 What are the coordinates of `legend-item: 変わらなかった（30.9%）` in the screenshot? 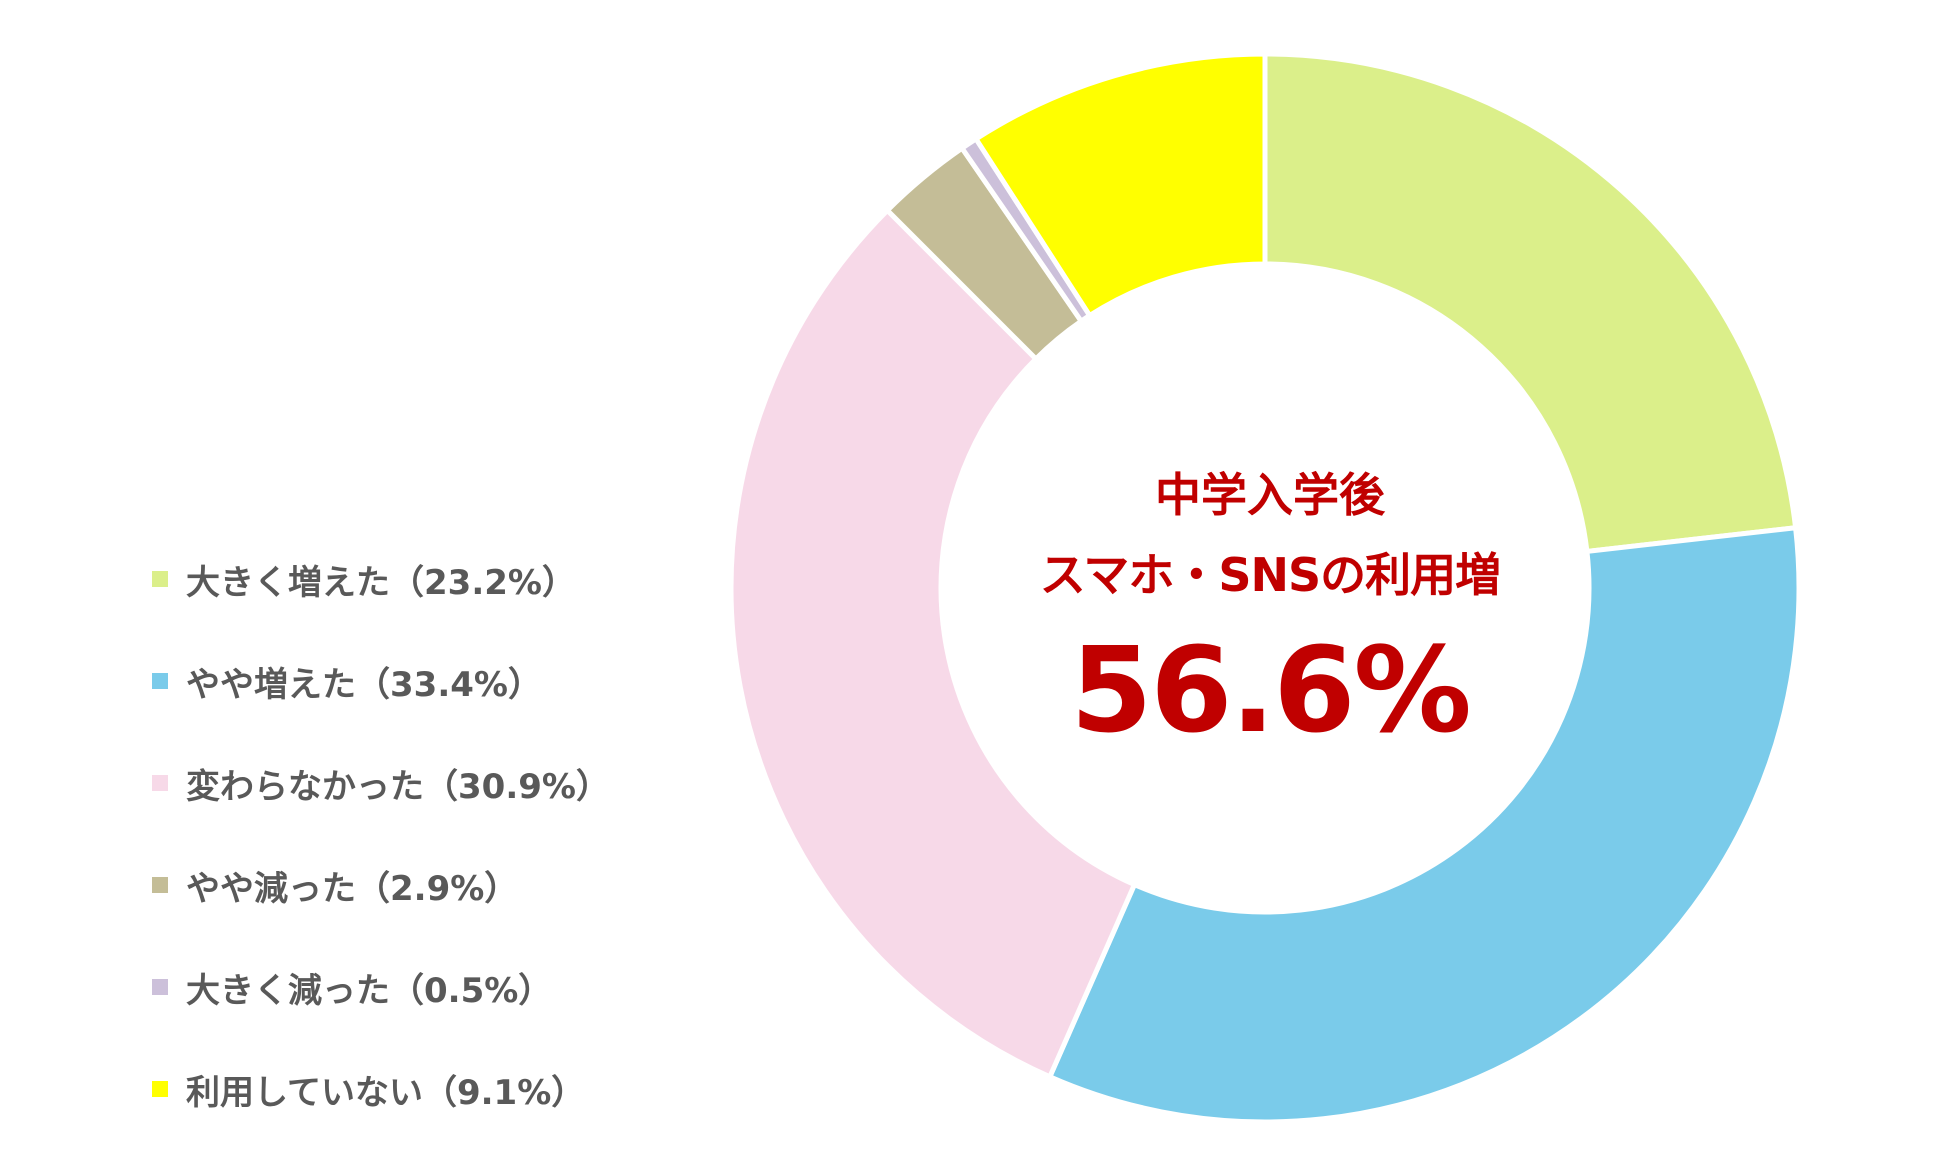 It's located at (381, 783).